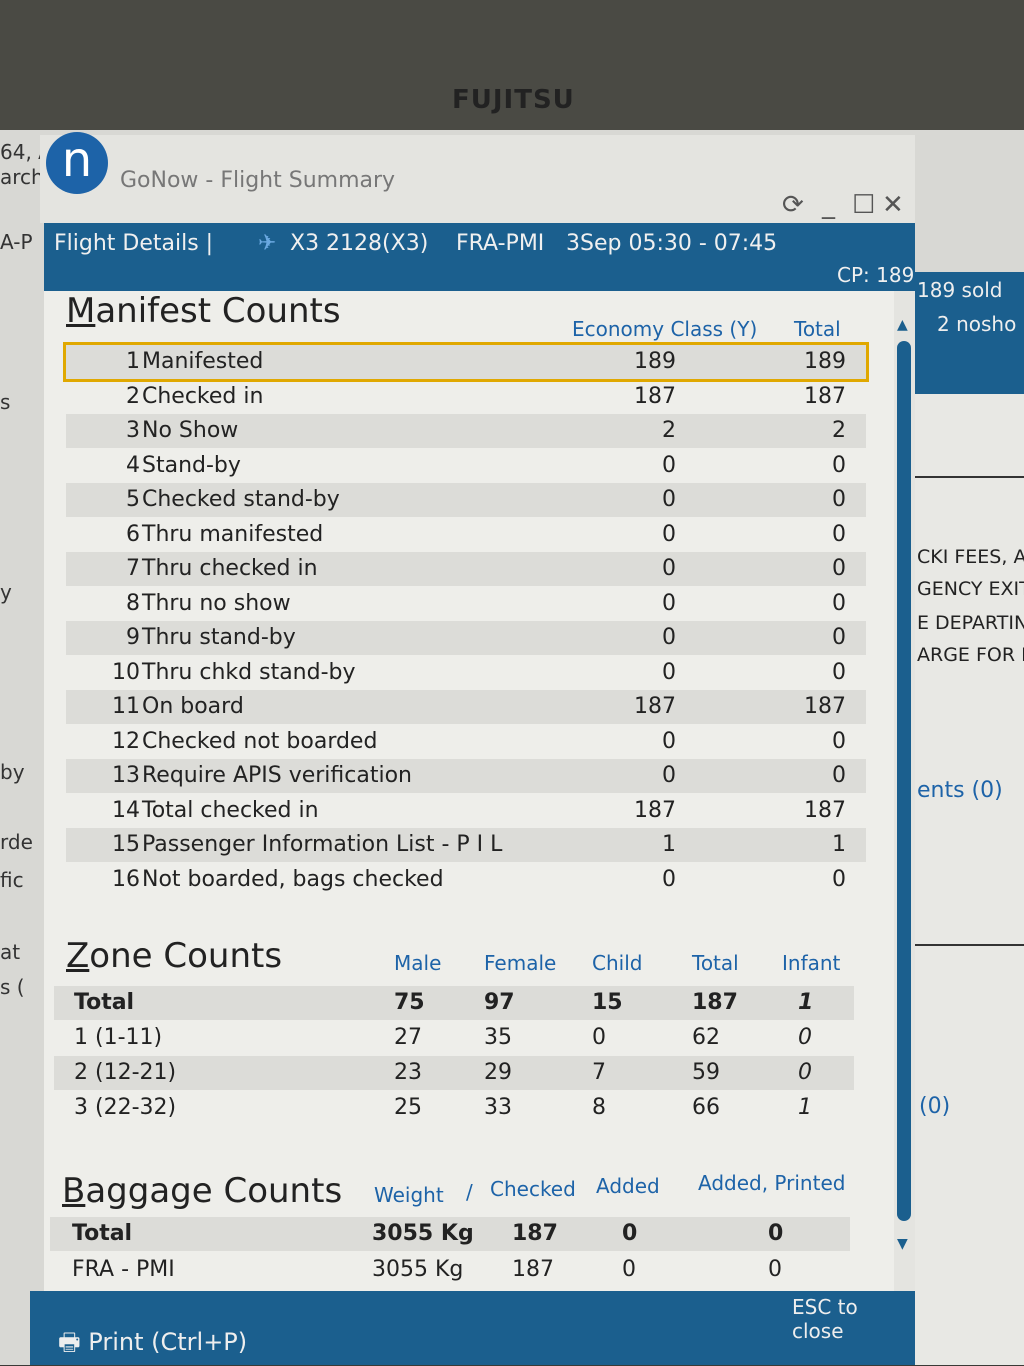 The height and width of the screenshot is (1366, 1024). Describe the element at coordinates (102, 1233) in the screenshot. I see `baggage-label: Total` at that location.